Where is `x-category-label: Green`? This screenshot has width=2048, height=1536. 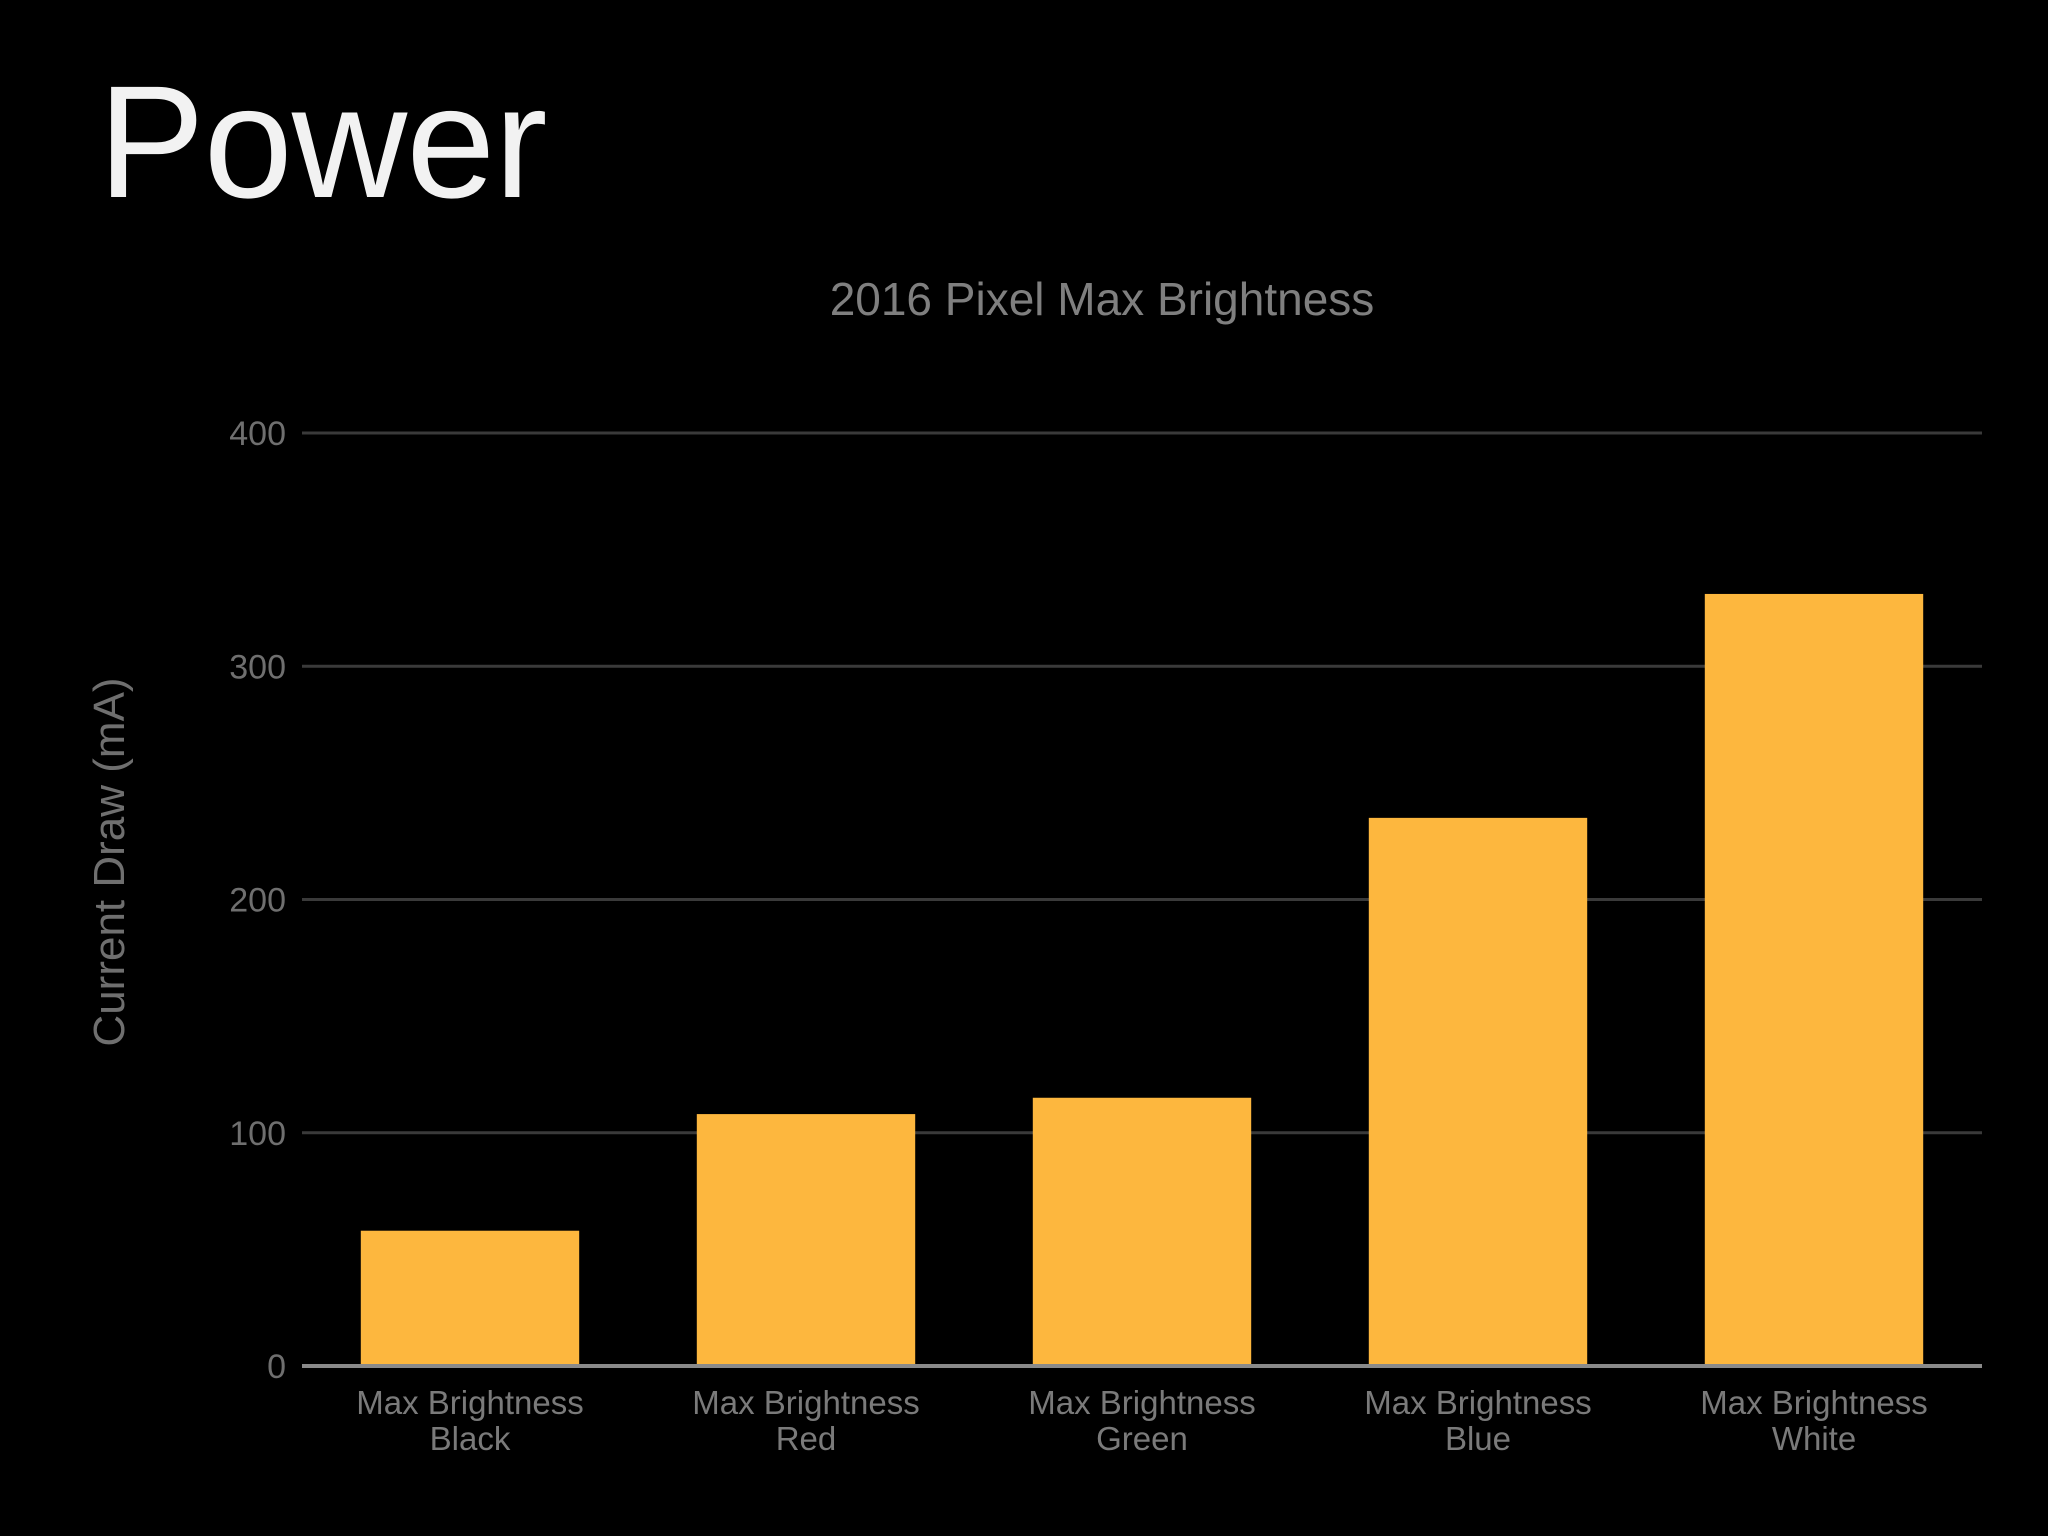 x-category-label: Green is located at coordinates (1142, 1438).